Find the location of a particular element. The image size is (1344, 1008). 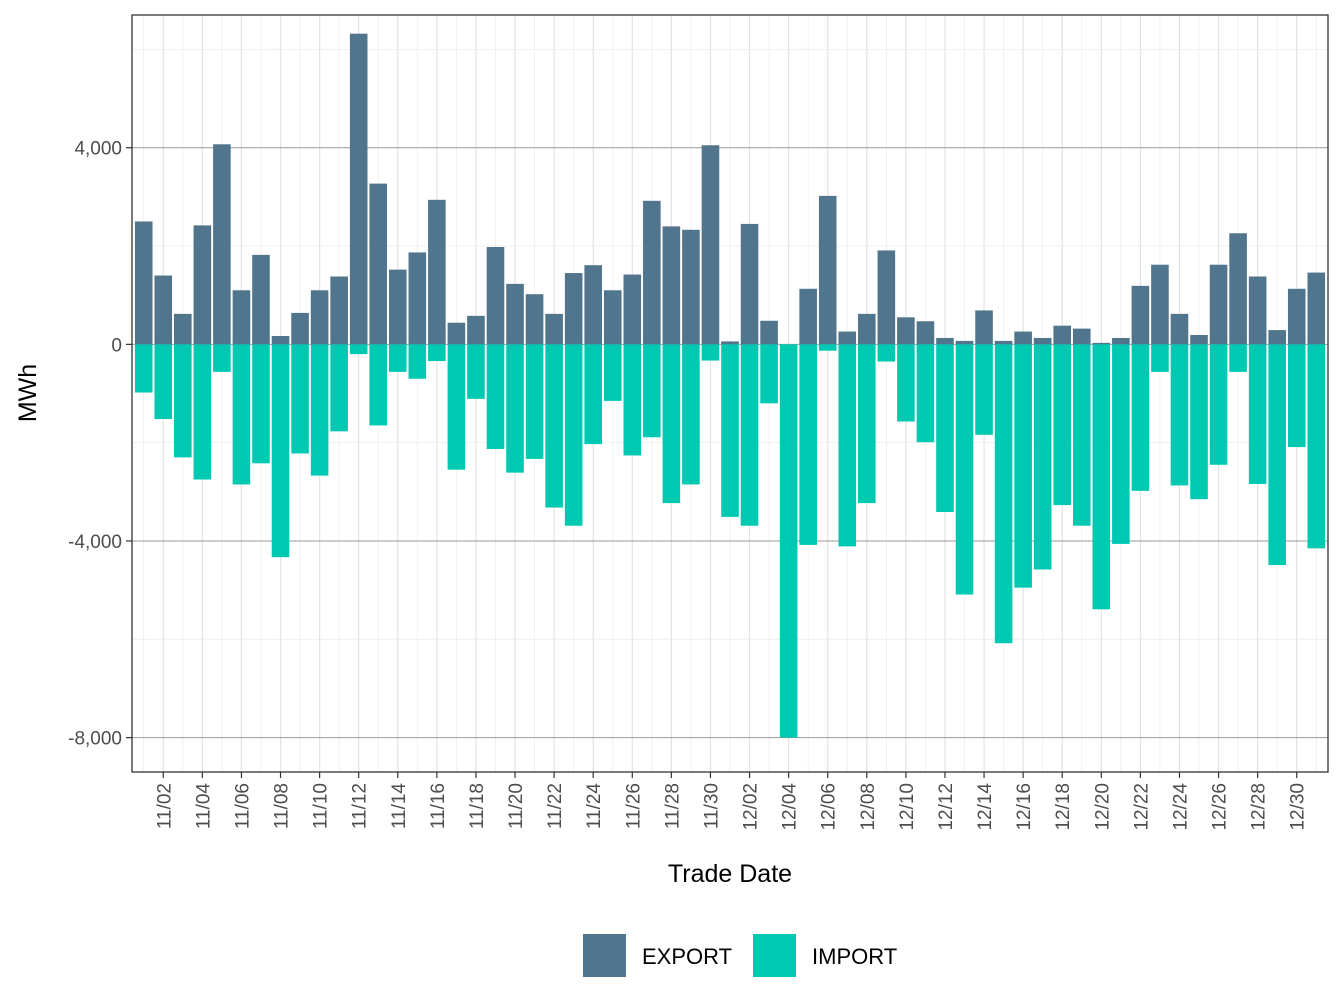

x-tick-label: 11/04 is located at coordinates (203, 806).